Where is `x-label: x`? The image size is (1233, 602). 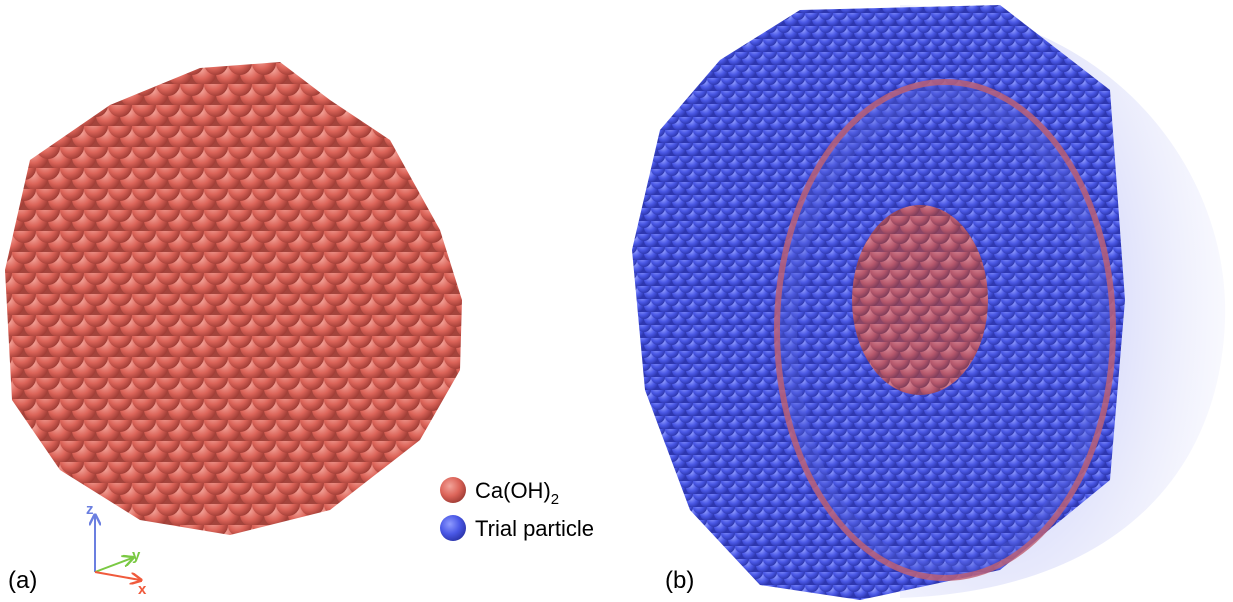
x-label: x is located at coordinates (142, 589).